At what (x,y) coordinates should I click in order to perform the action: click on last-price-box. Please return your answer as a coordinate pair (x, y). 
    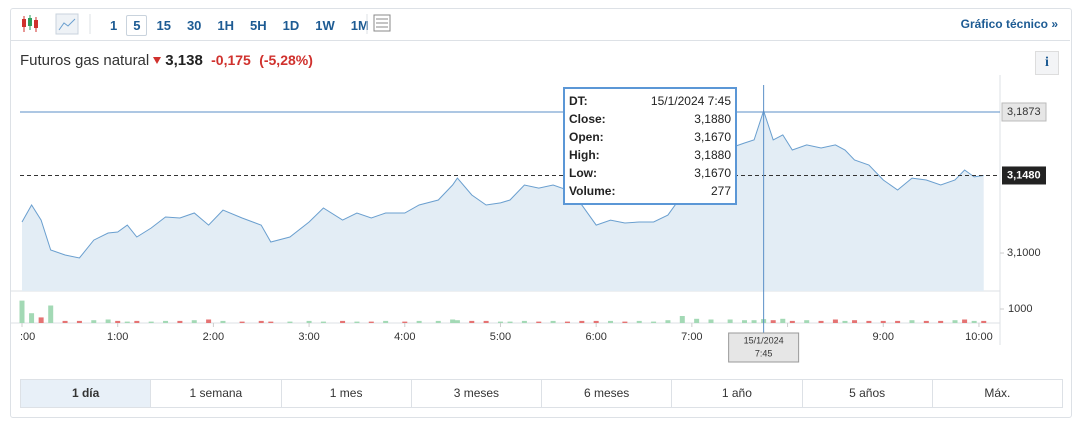
    Looking at the image, I should click on (1024, 175).